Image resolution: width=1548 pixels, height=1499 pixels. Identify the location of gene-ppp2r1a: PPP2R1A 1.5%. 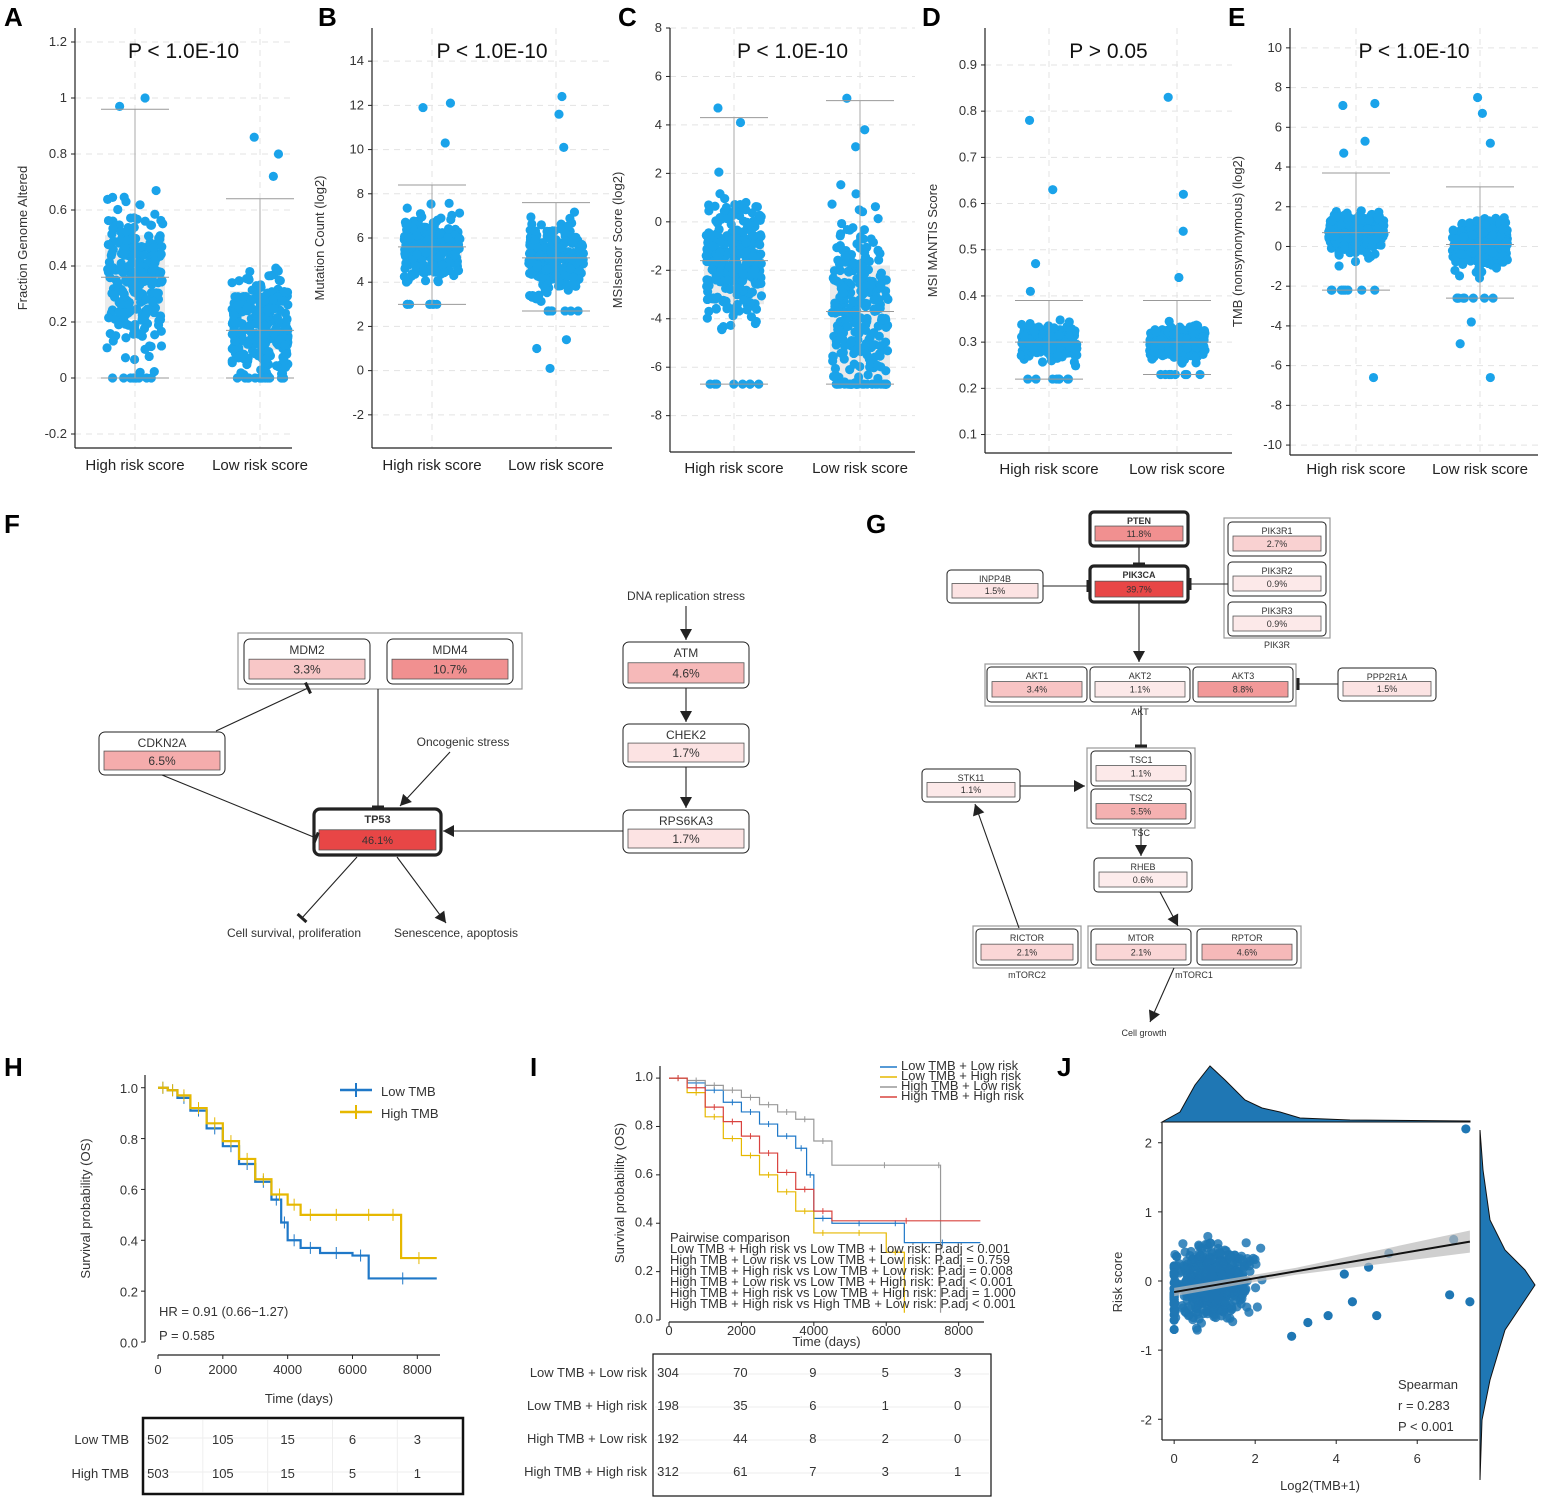
(1387, 684).